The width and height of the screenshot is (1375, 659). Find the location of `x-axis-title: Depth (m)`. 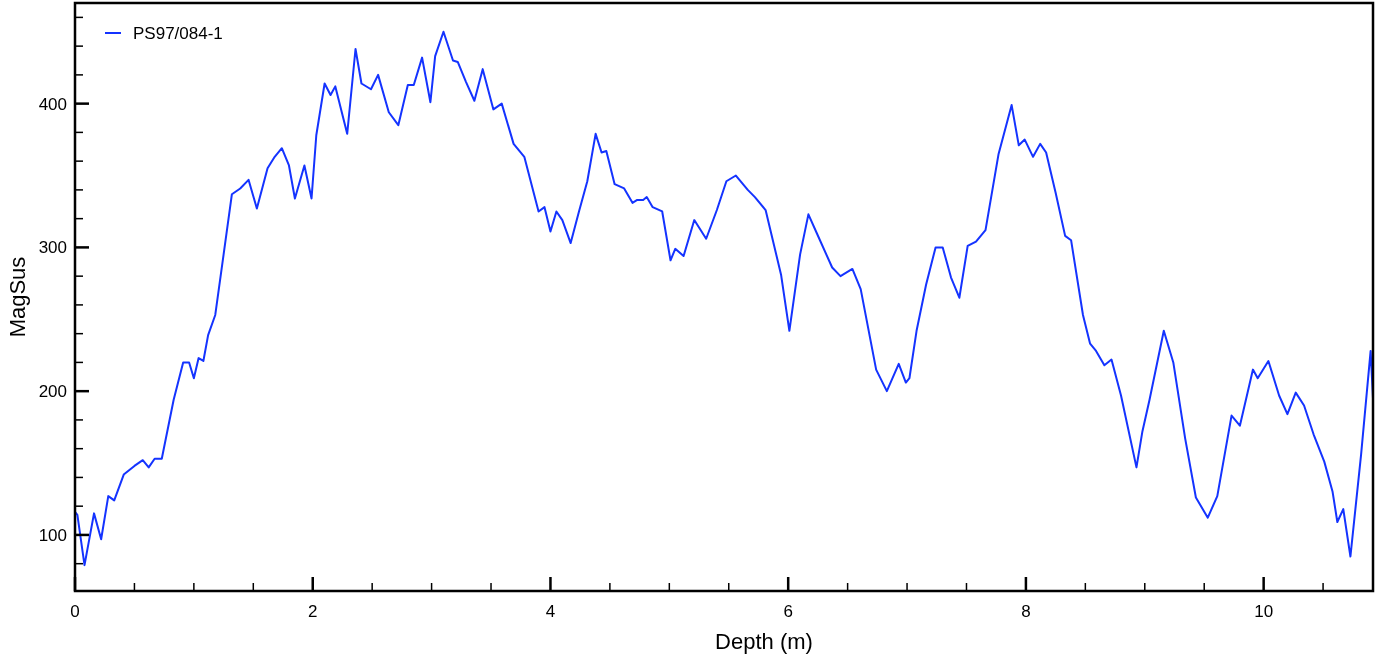

x-axis-title: Depth (m) is located at coordinates (764, 641).